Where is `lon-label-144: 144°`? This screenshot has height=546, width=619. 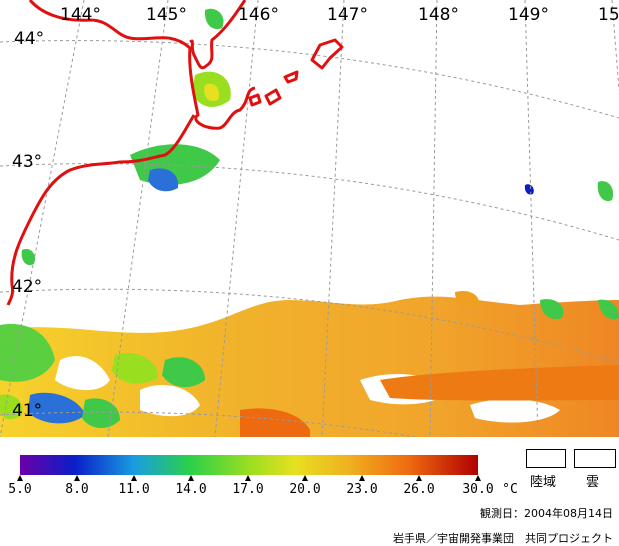 lon-label-144: 144° is located at coordinates (80, 15).